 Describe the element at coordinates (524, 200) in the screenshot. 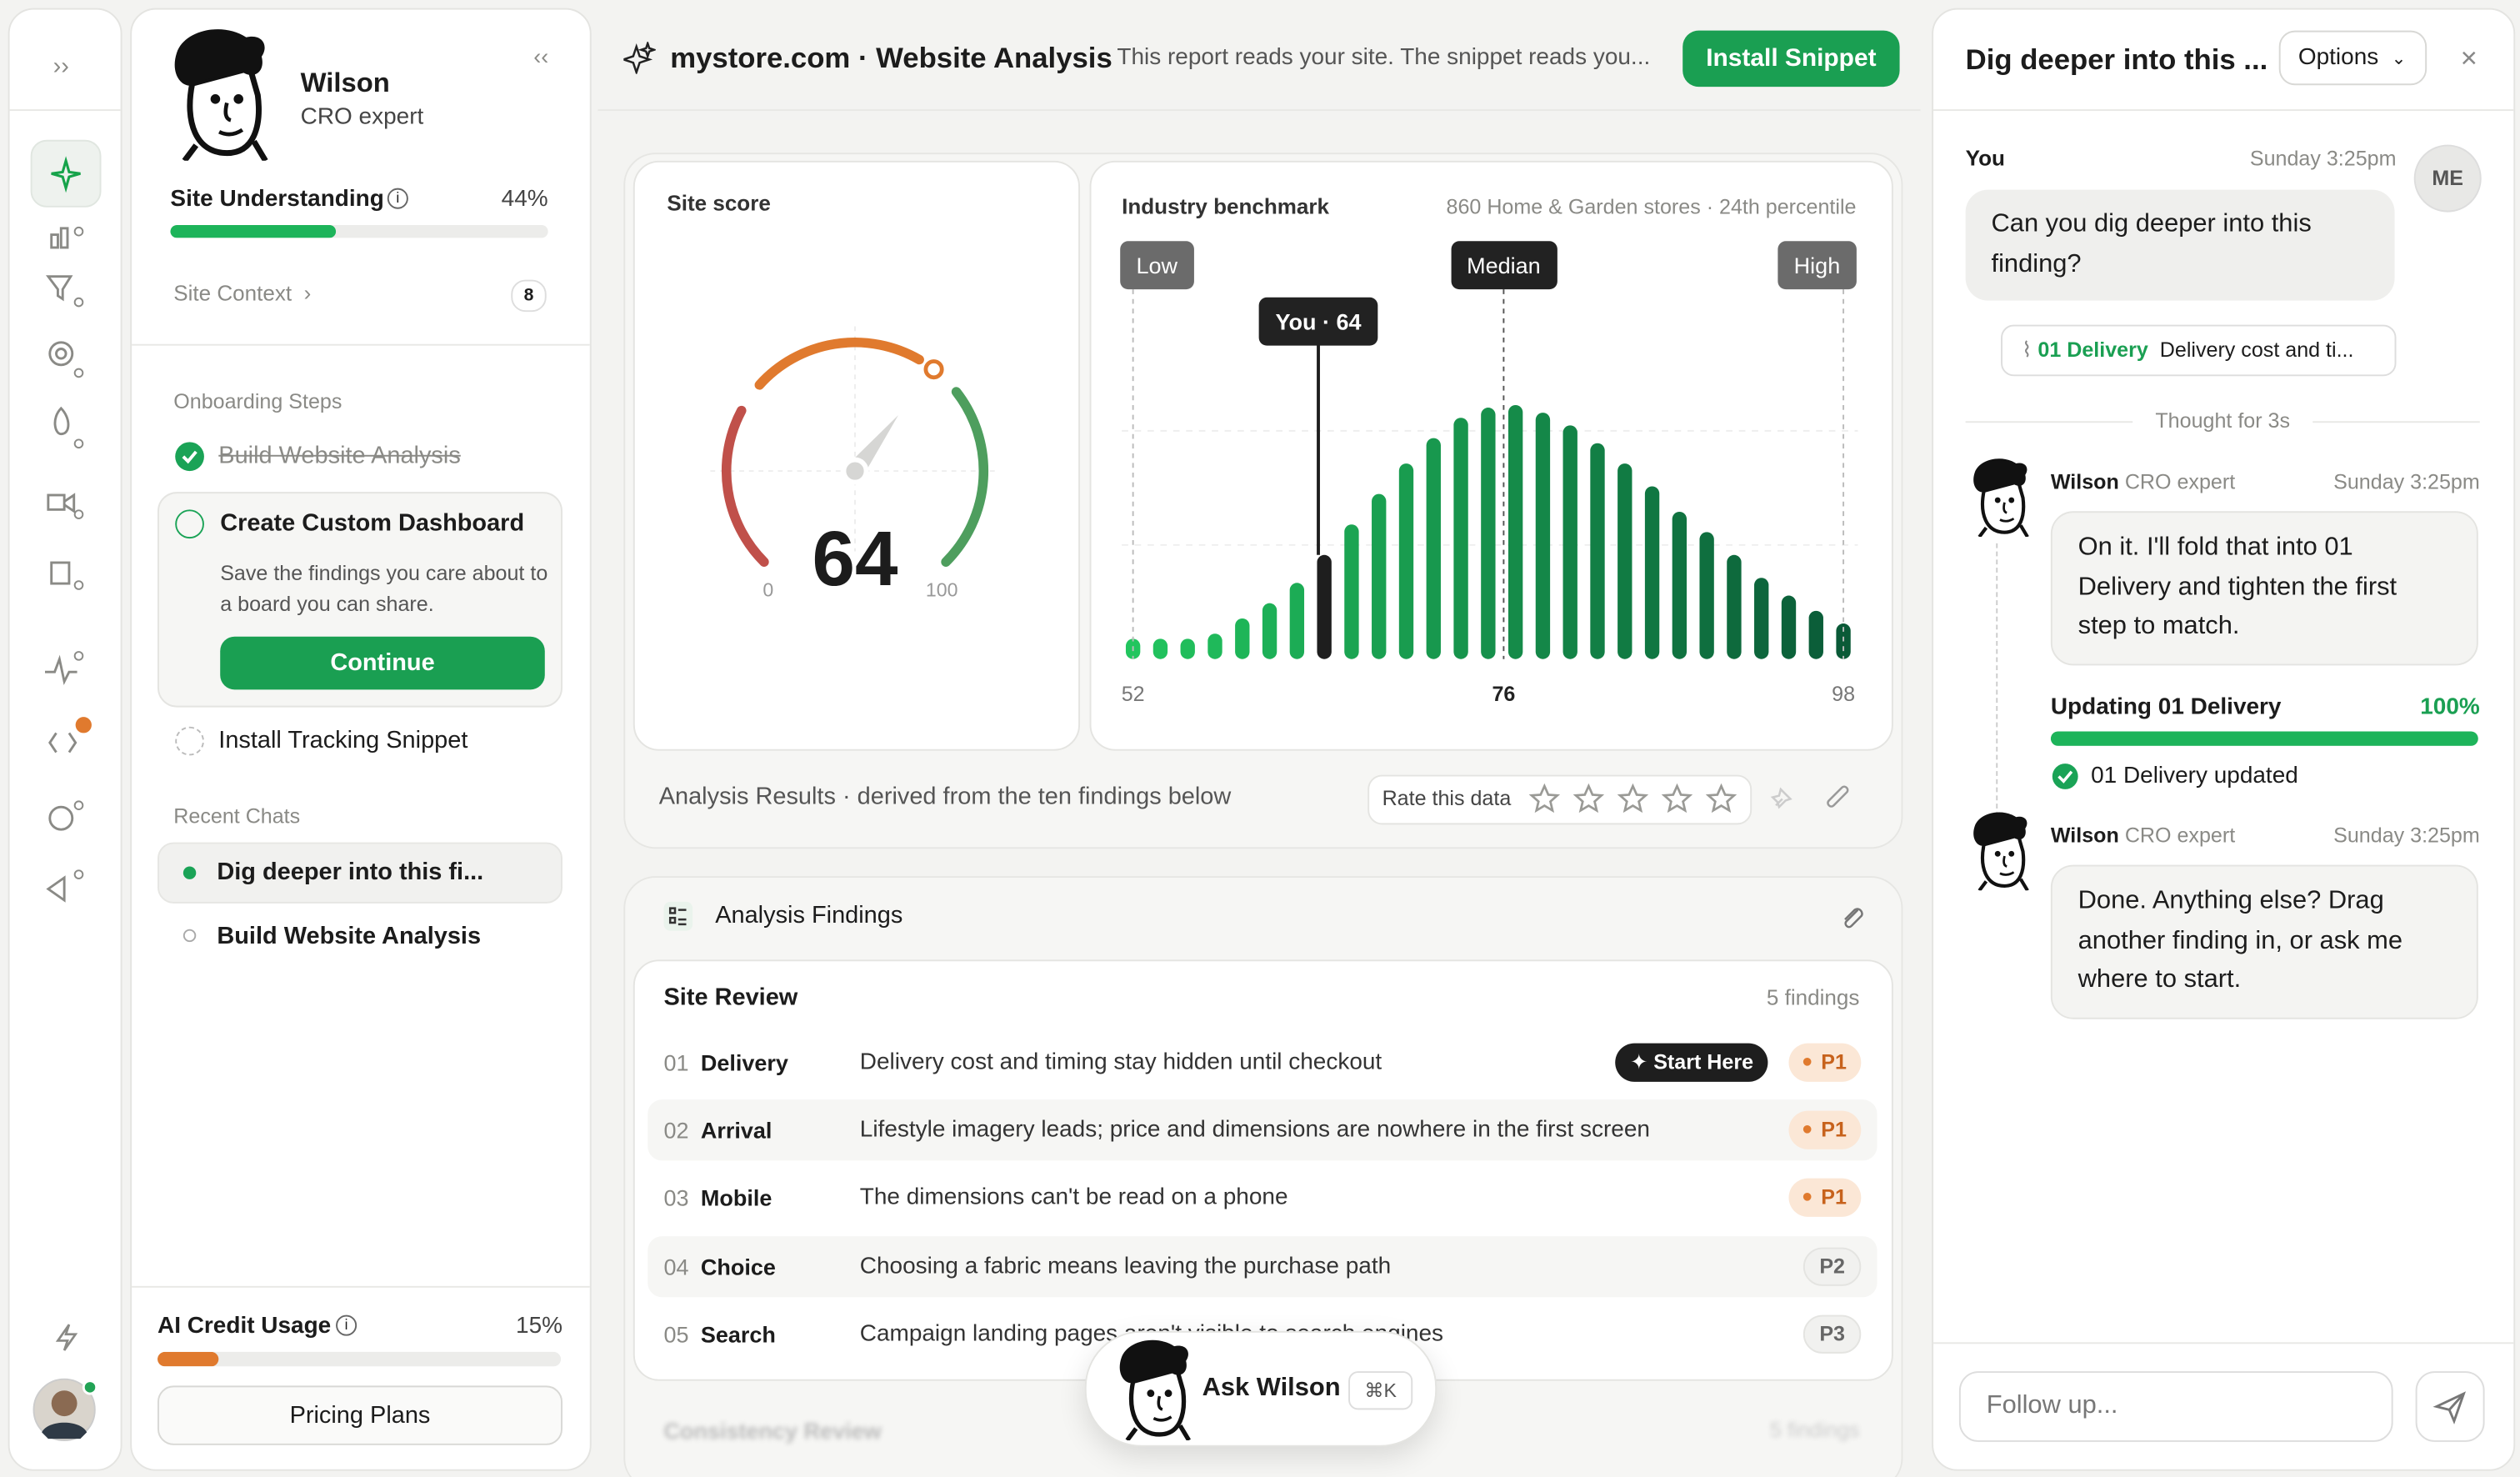

I see `understanding-value: 44%` at that location.